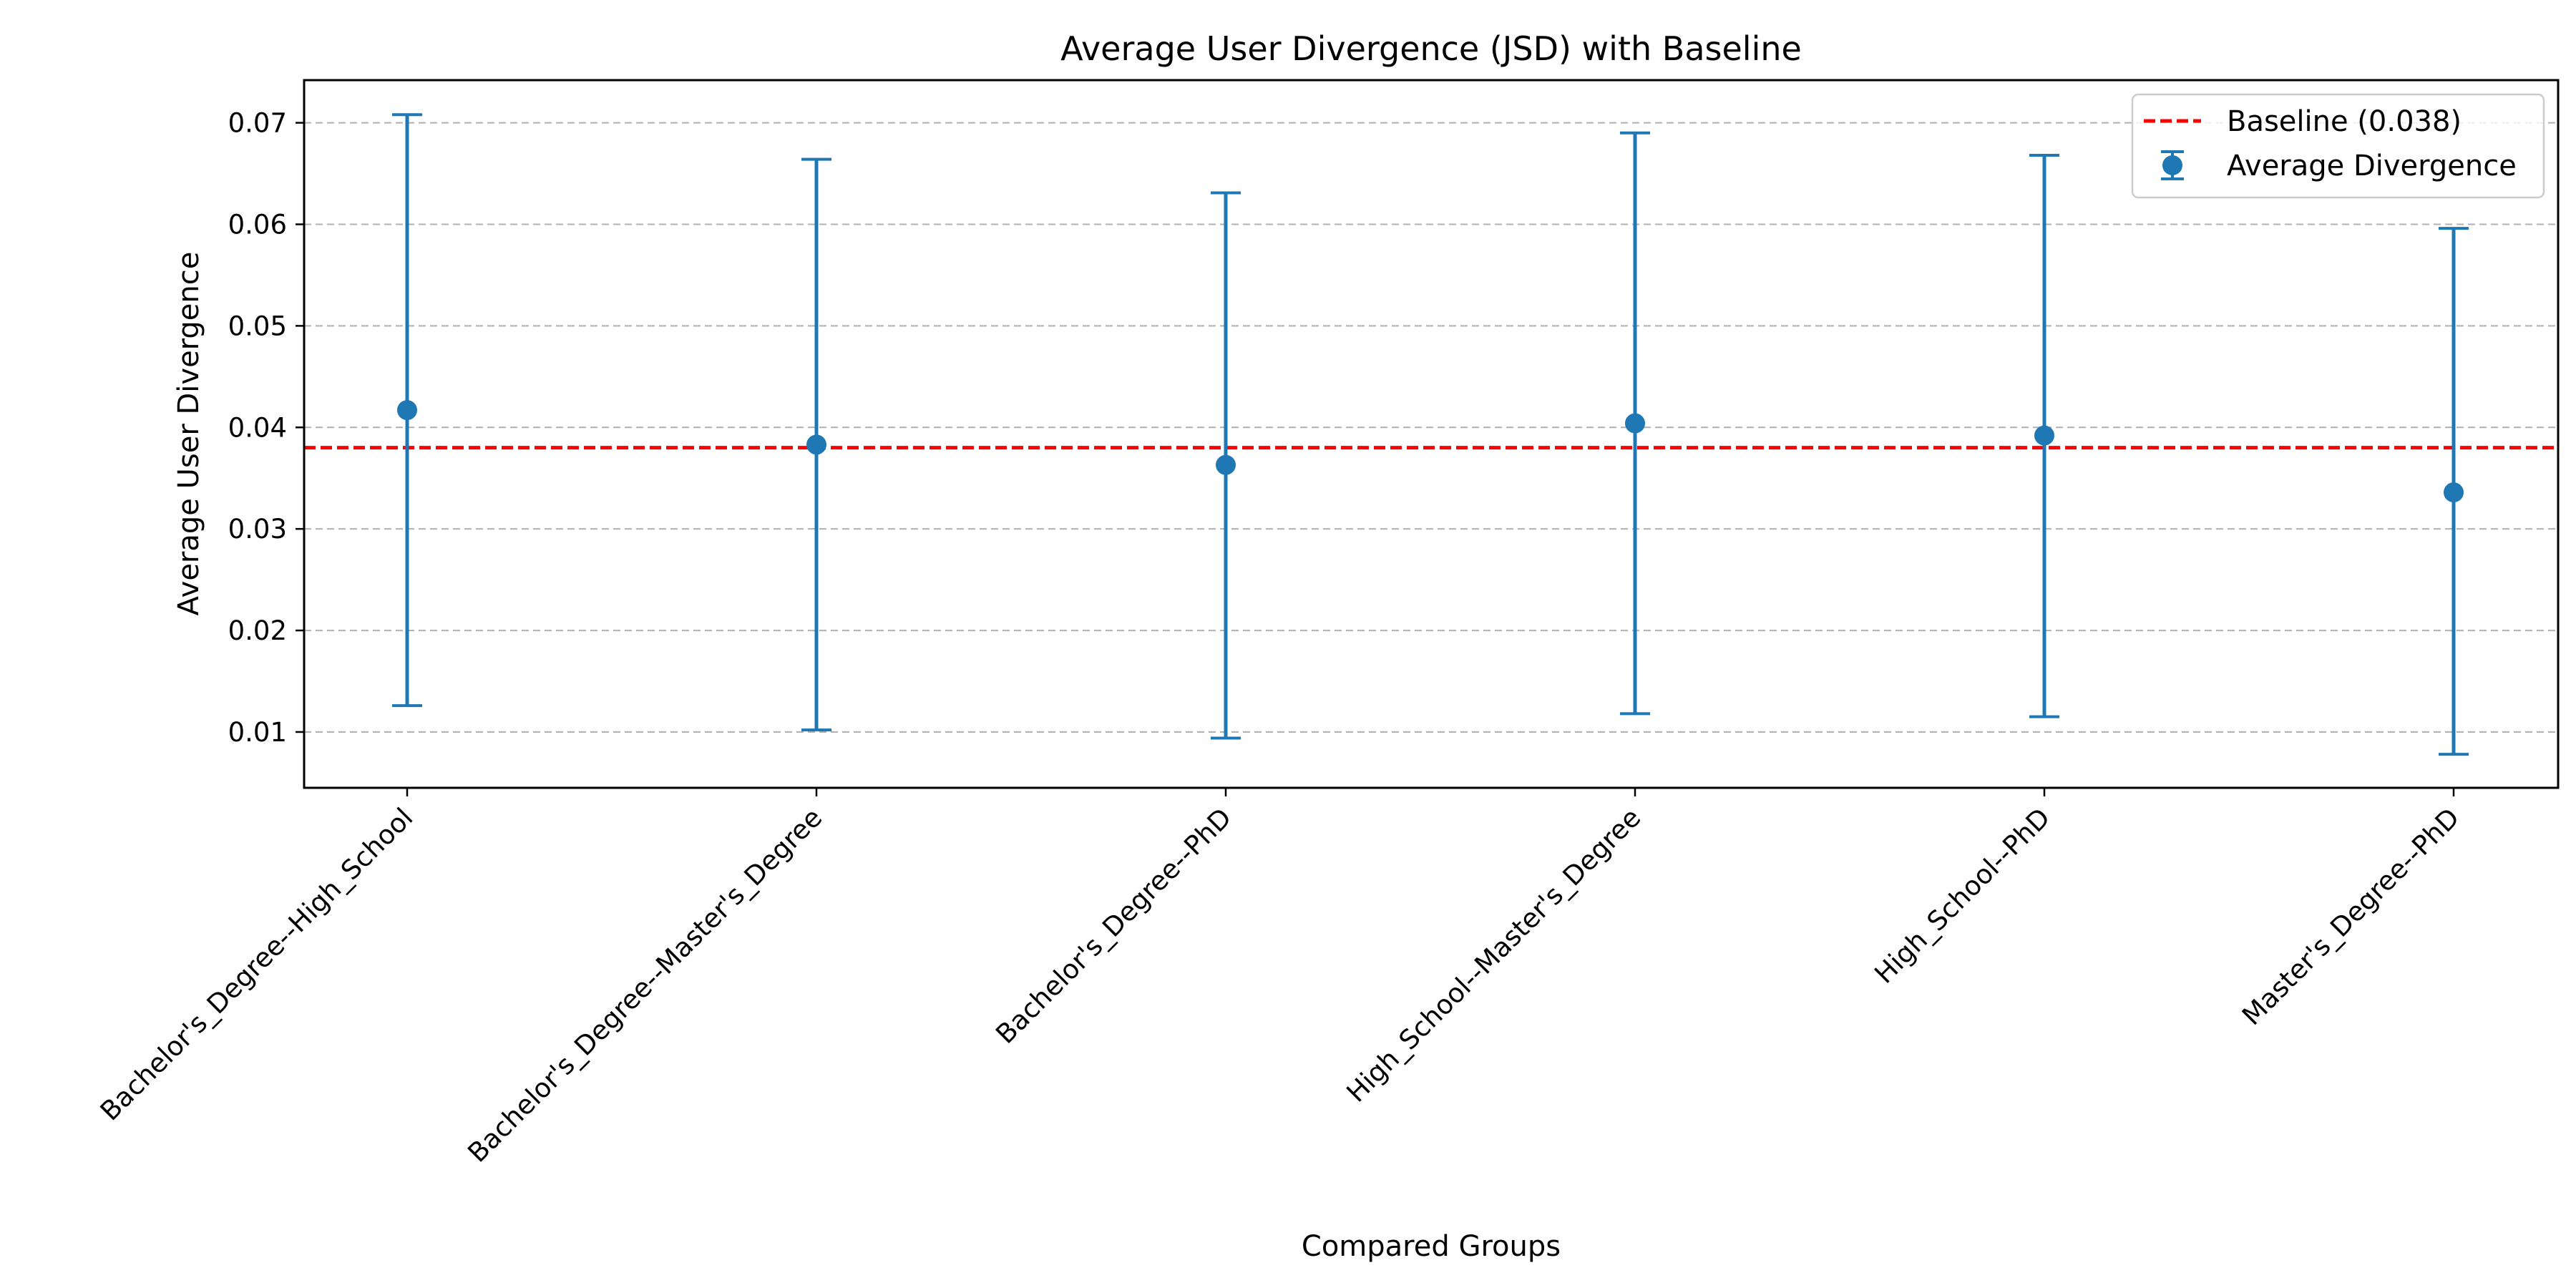 The width and height of the screenshot is (2576, 1288). What do you see at coordinates (188, 434) in the screenshot?
I see `y-axis-label: Average User Divergence` at bounding box center [188, 434].